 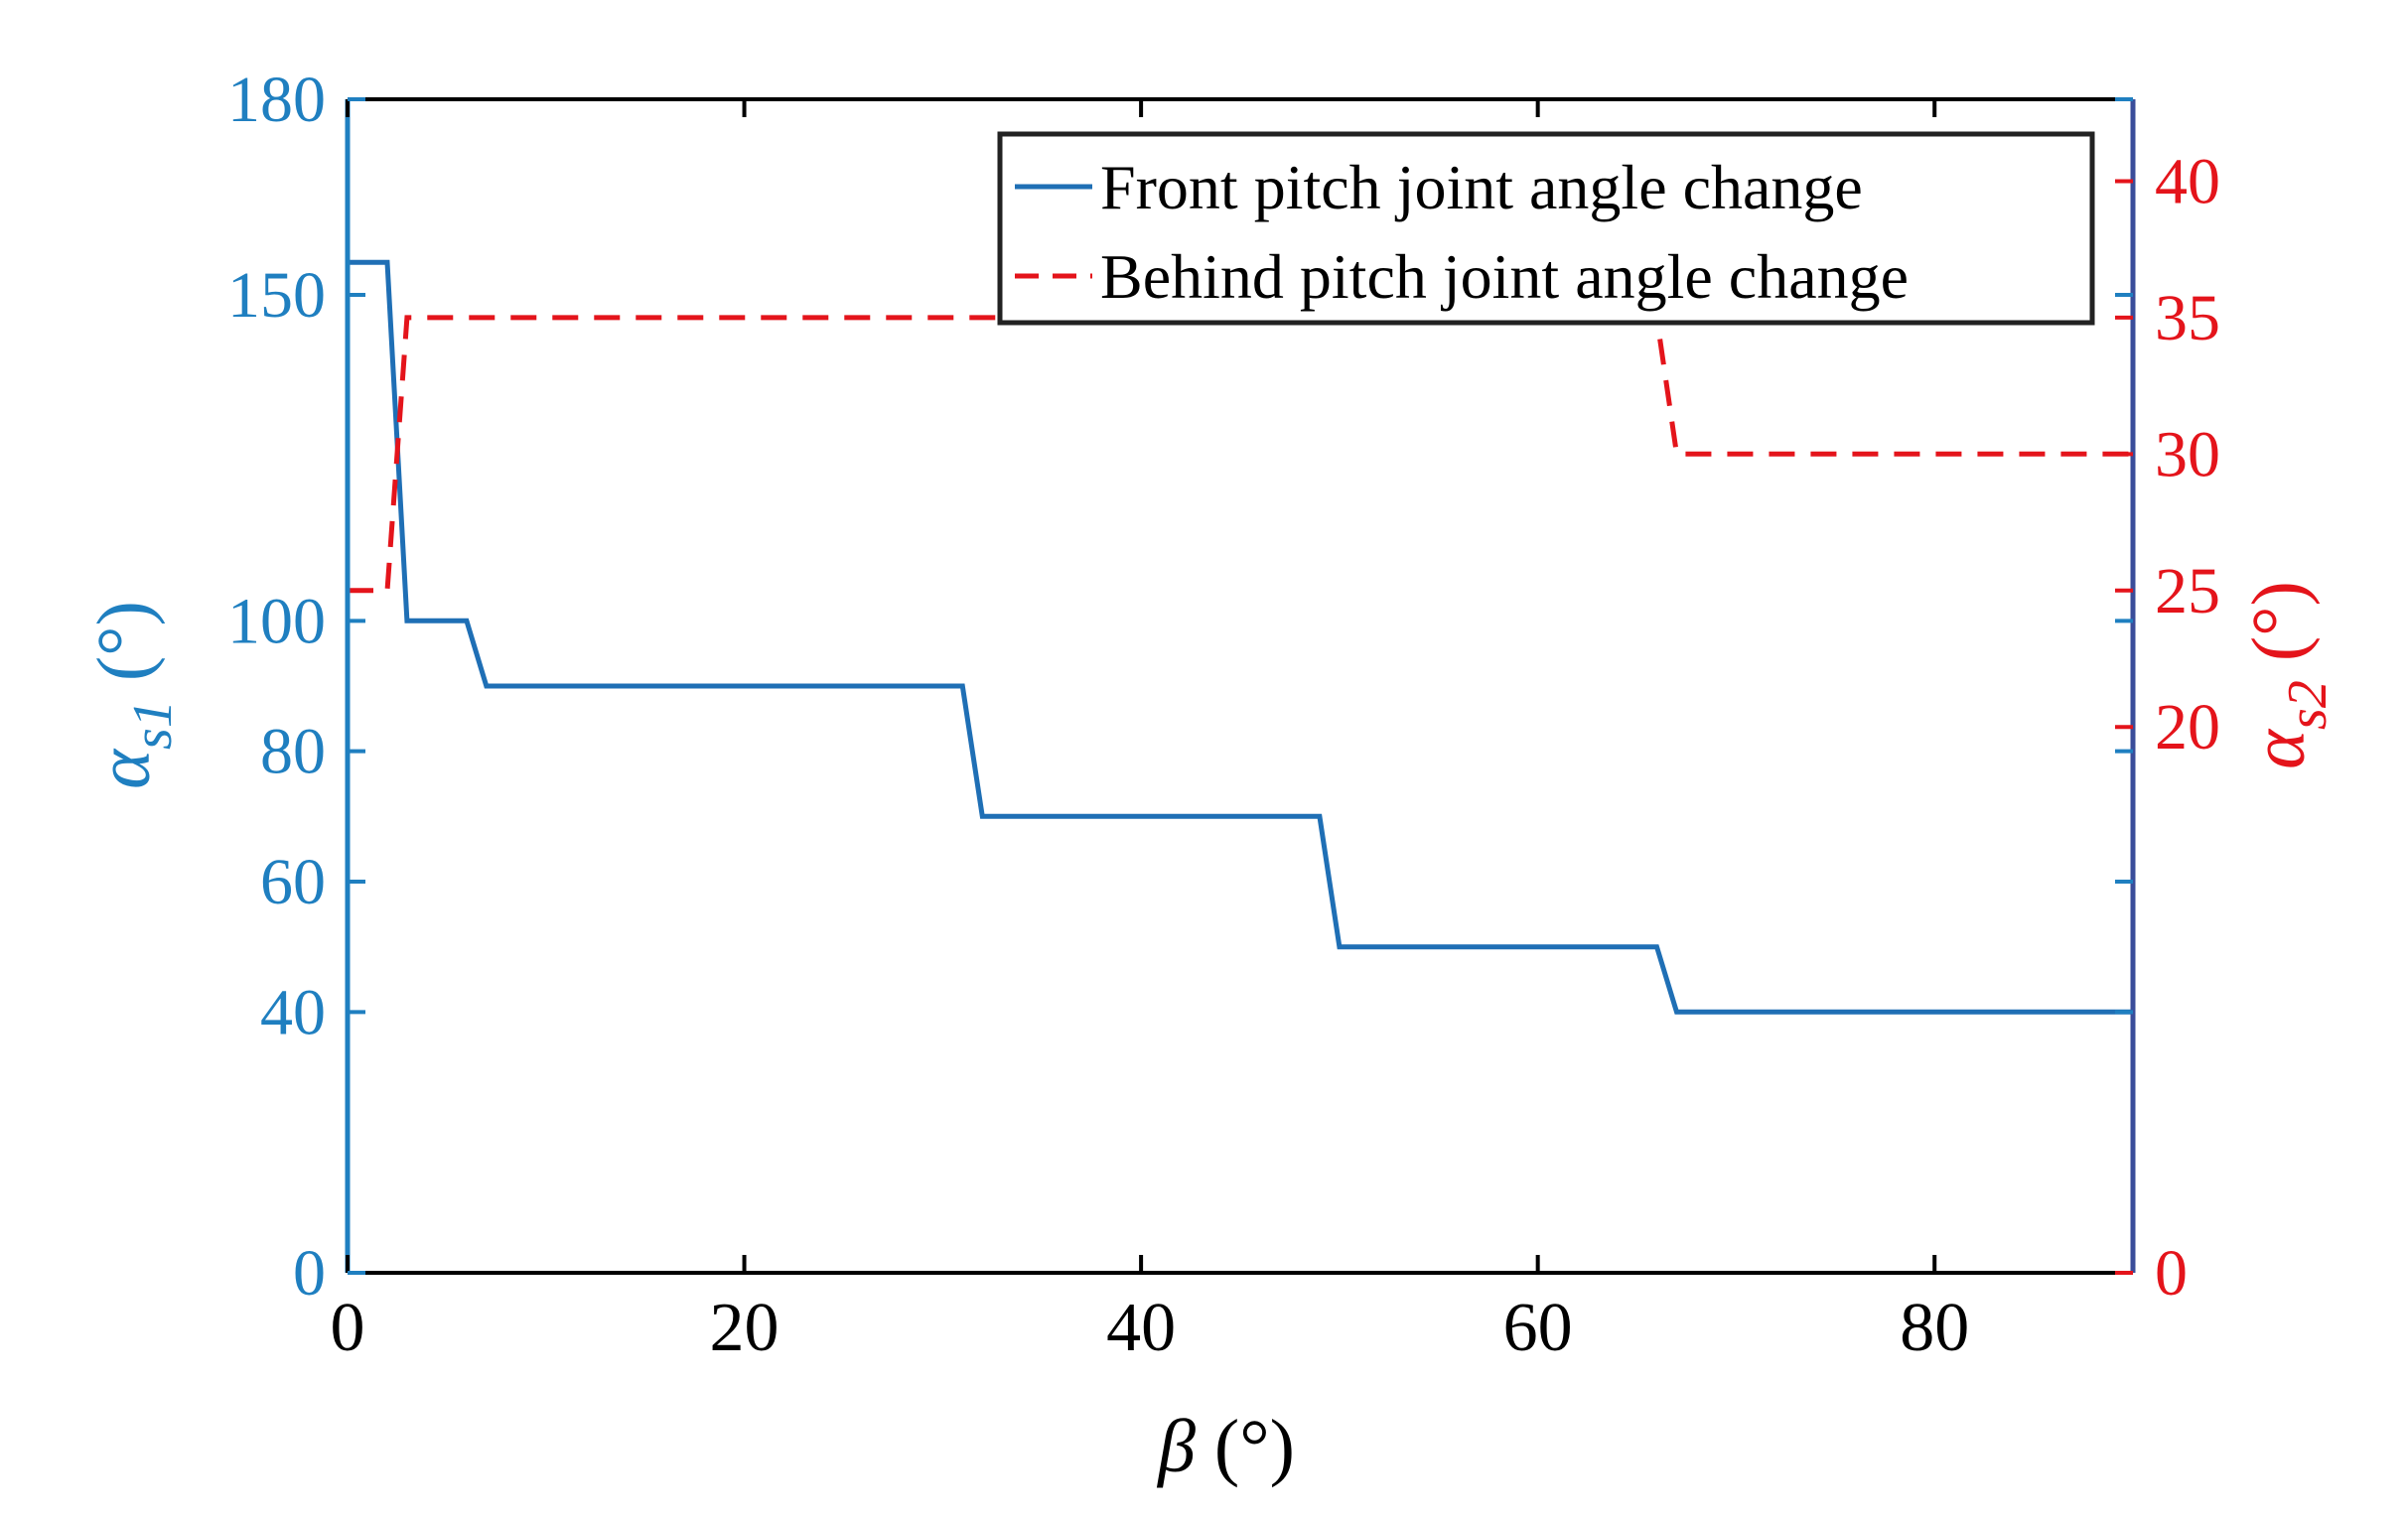 What do you see at coordinates (1481, 187) in the screenshot?
I see `legend-label-front: Front pitch joint angle change` at bounding box center [1481, 187].